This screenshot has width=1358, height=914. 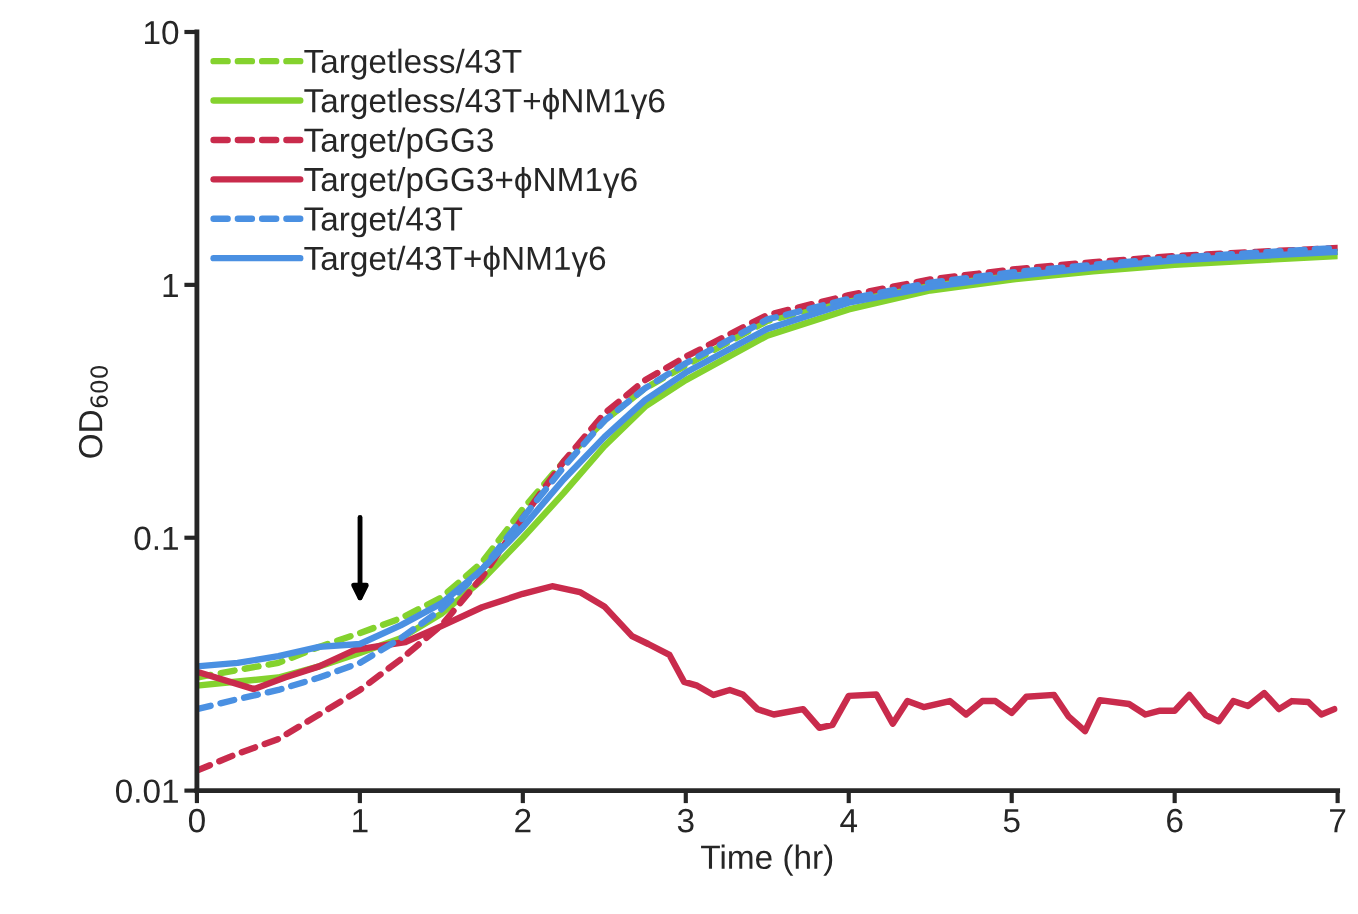 What do you see at coordinates (360, 821) in the screenshot?
I see `x-tick-label: 1` at bounding box center [360, 821].